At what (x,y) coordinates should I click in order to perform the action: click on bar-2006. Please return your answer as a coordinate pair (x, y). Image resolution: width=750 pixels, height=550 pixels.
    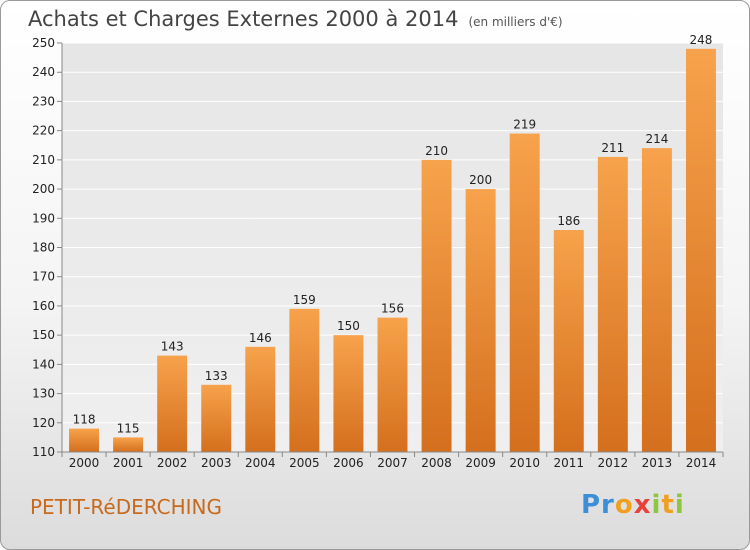
    Looking at the image, I should click on (348, 393).